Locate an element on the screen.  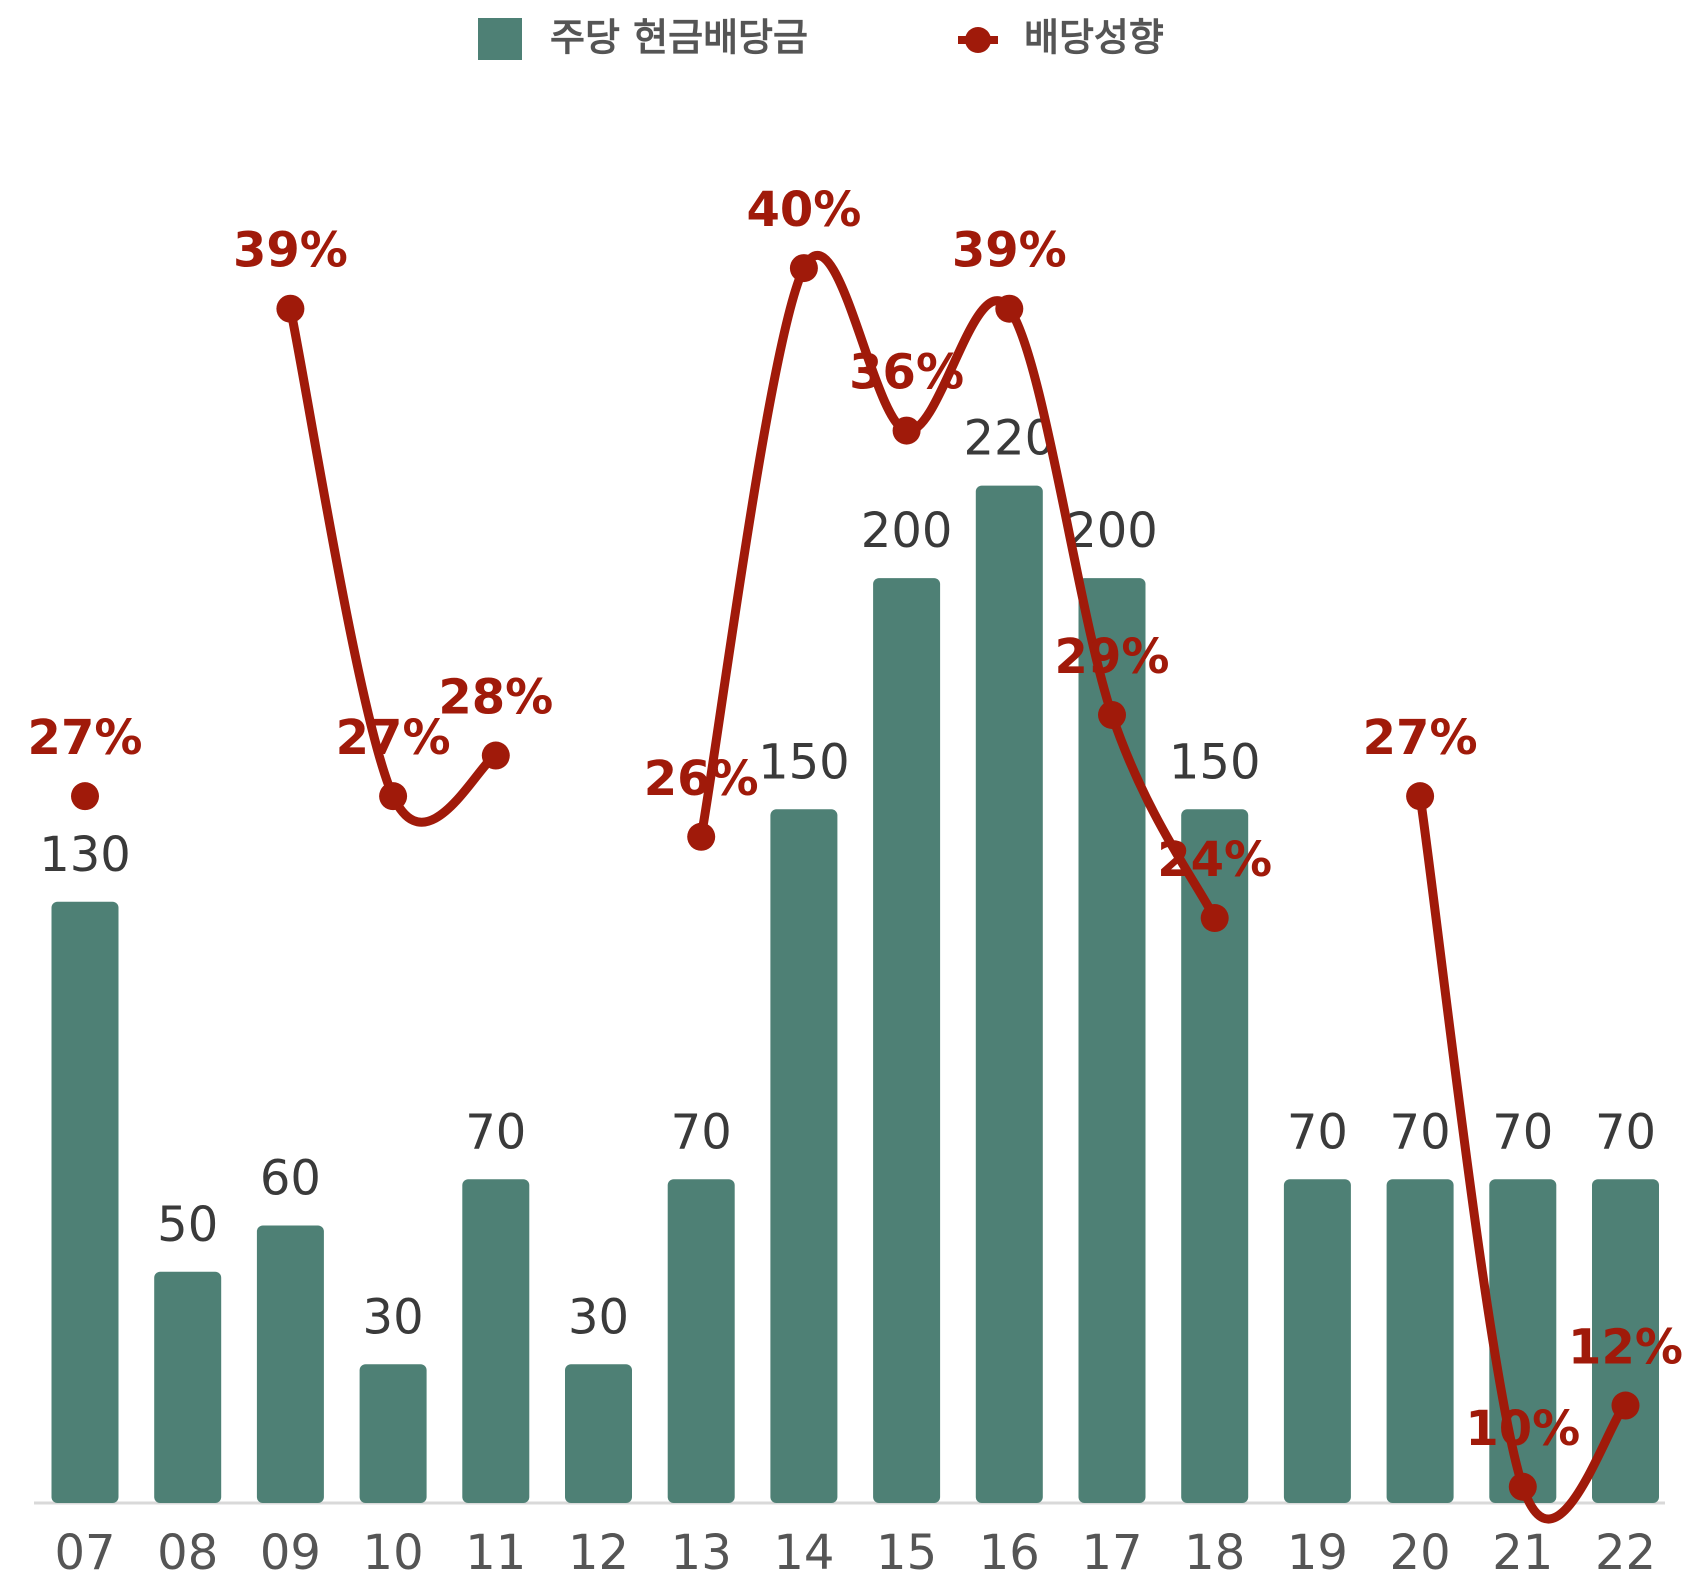
line-value-label: 26% is located at coordinates (701, 779).